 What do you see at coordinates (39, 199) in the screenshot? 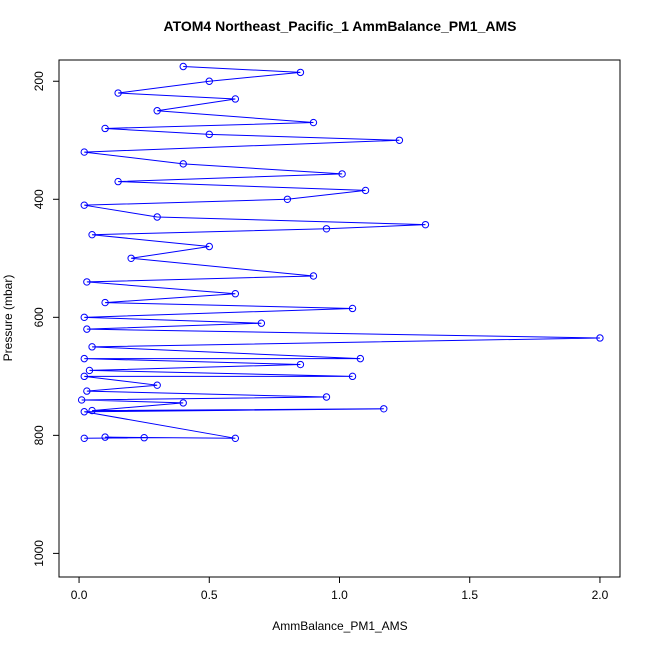
I see `y-tick-label: 400` at bounding box center [39, 199].